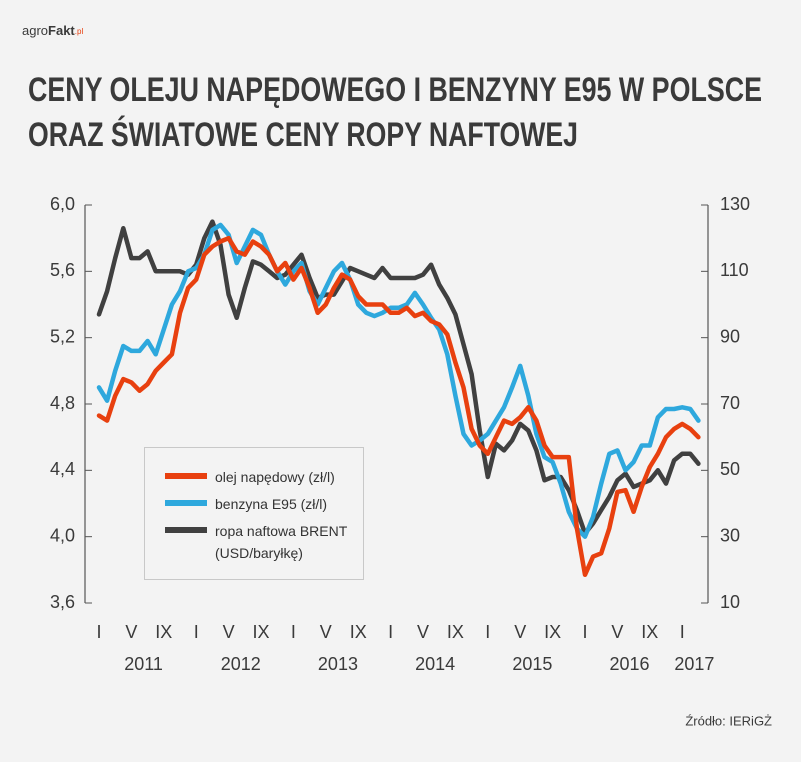 The height and width of the screenshot is (762, 801). I want to click on y-tick-label: 3,6, so click(62, 602).